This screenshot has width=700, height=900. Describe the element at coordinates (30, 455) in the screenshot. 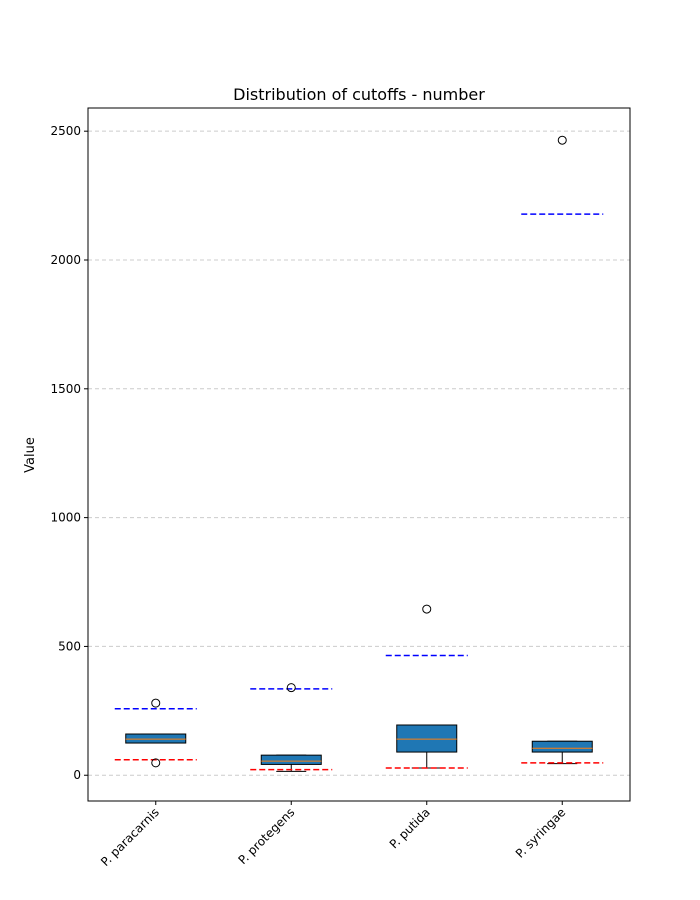

I see `y-axis-label: Value` at that location.